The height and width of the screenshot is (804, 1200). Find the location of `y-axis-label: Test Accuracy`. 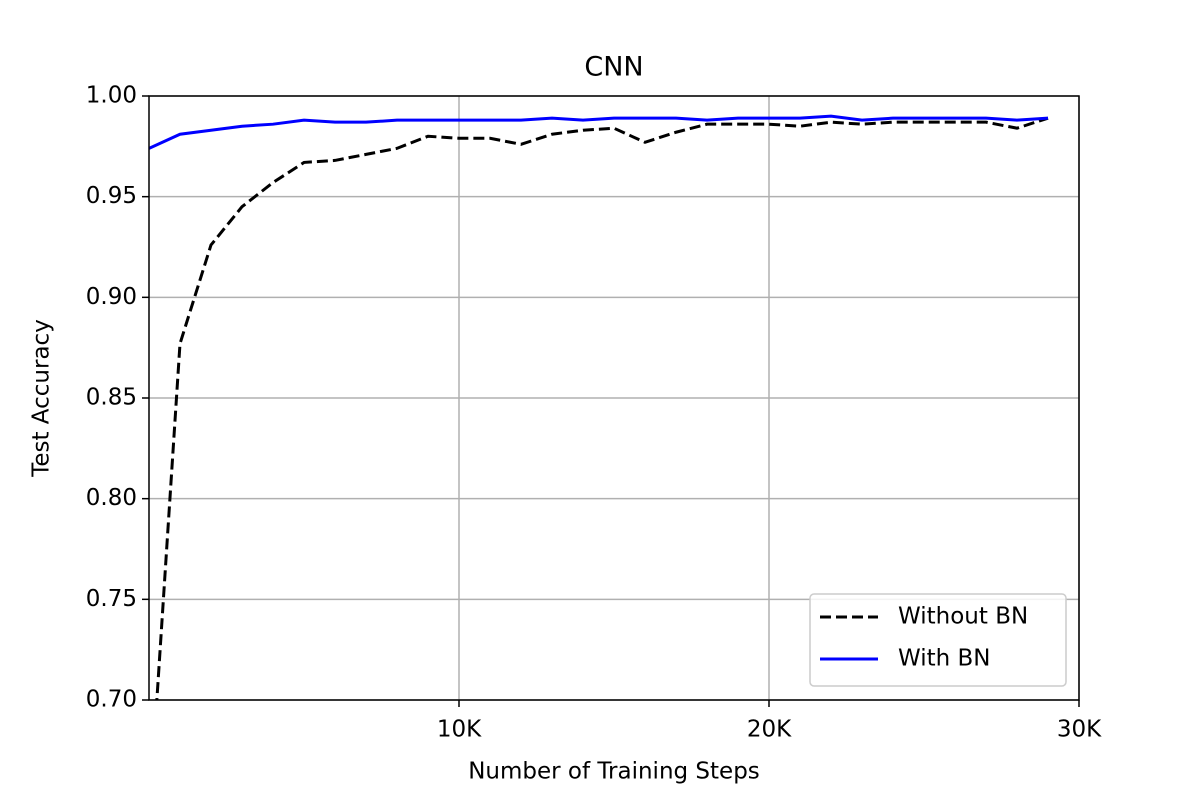

y-axis-label: Test Accuracy is located at coordinates (42, 398).